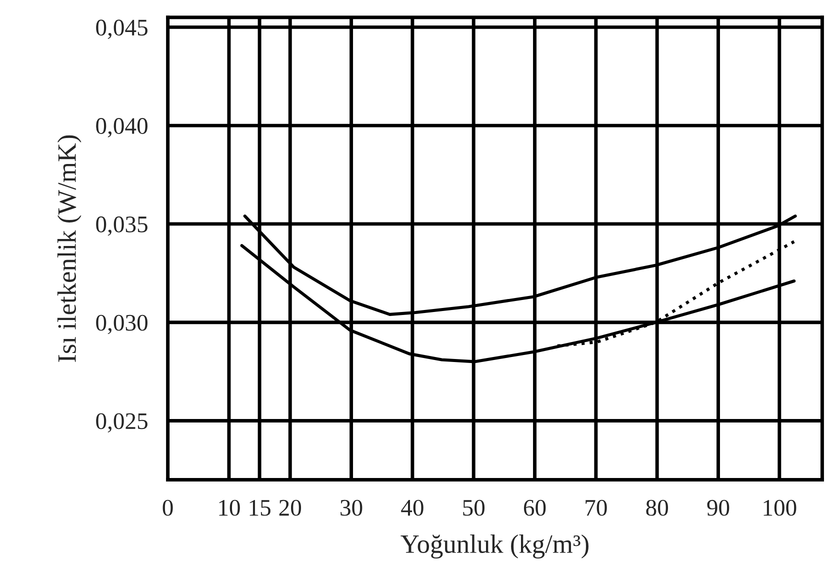 Image resolution: width=839 pixels, height=578 pixels. What do you see at coordinates (494, 546) in the screenshot?
I see `x-axis-title: Yoğunluk (kg/m³)` at bounding box center [494, 546].